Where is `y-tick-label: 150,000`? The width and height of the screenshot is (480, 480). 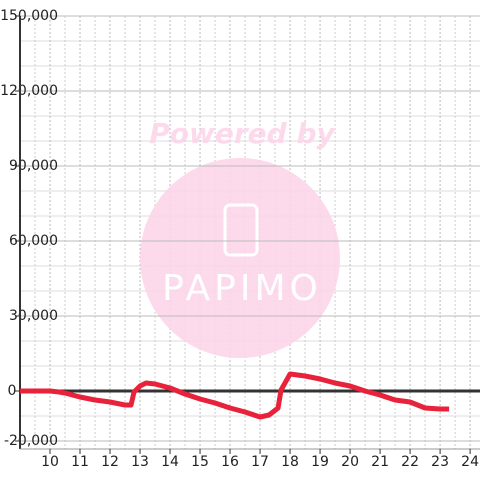
y-tick-label: 150,000 is located at coordinates (29, 16).